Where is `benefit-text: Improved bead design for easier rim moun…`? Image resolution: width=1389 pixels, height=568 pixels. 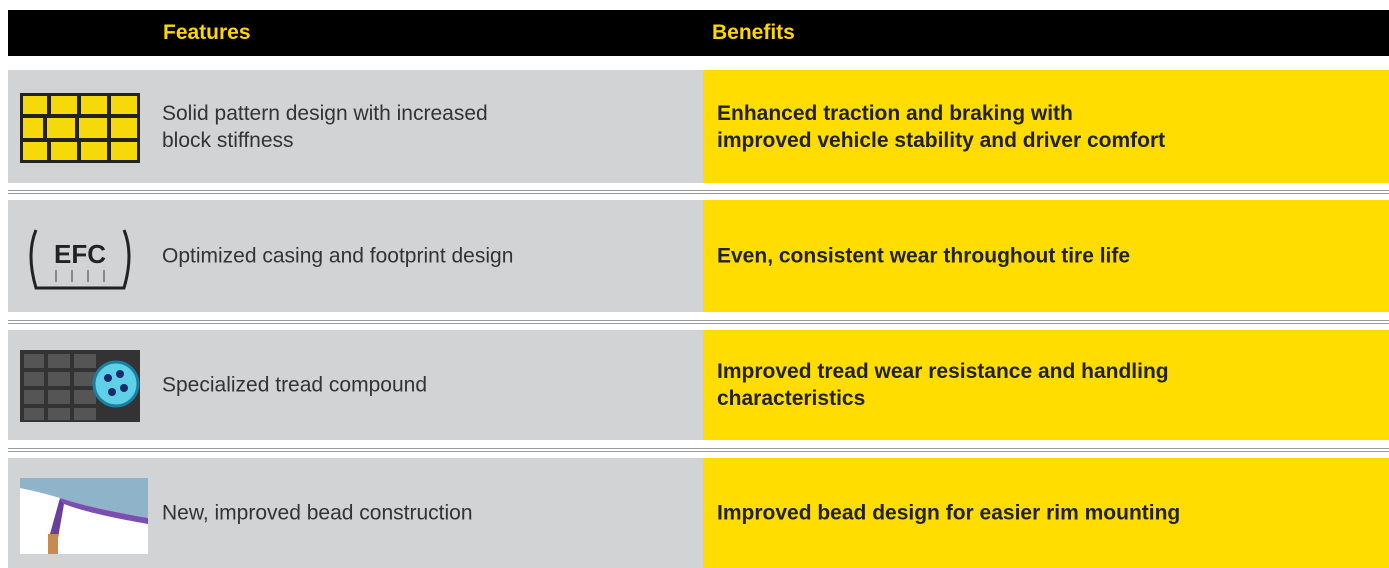
benefit-text: Improved bead design for easier rim moun… is located at coordinates (948, 513).